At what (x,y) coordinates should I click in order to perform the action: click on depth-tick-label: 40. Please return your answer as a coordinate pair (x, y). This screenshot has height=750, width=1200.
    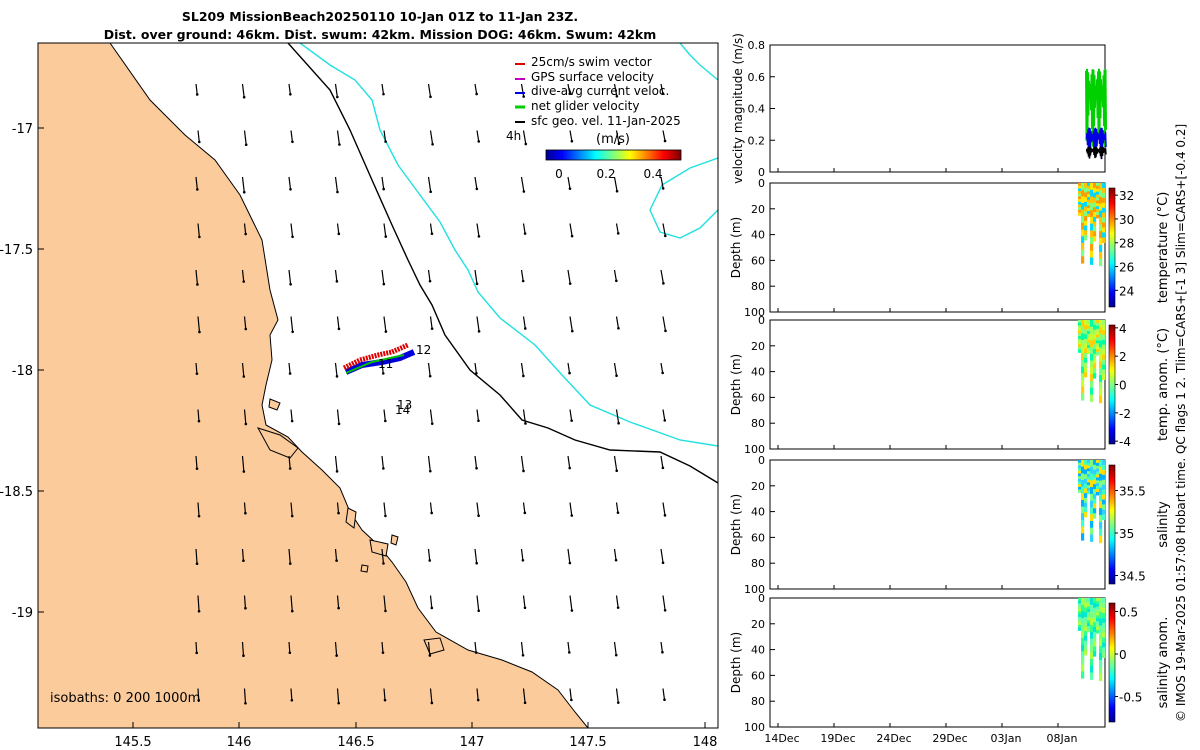
    Looking at the image, I should click on (758, 372).